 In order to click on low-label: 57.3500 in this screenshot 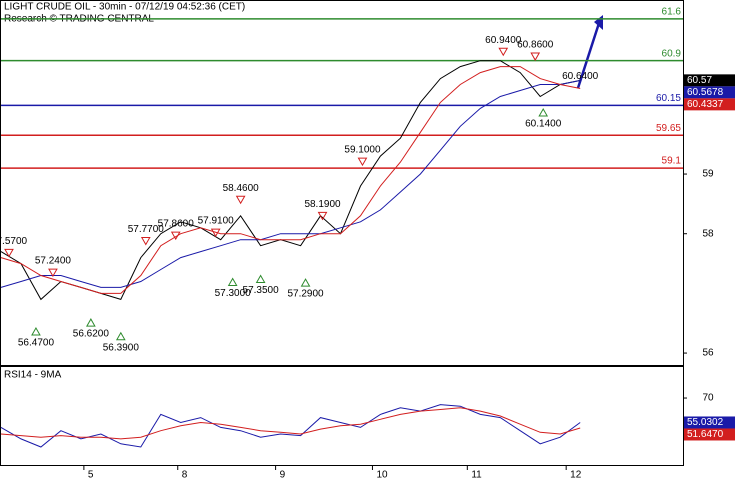, I will do `click(261, 290)`.